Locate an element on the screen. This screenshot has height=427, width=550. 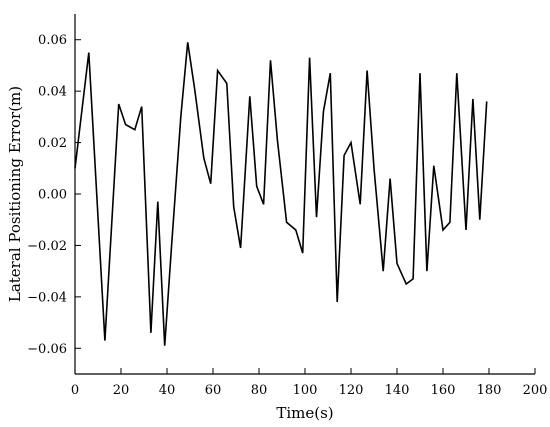
y-tick-label: 0.00 is located at coordinates (52, 195).